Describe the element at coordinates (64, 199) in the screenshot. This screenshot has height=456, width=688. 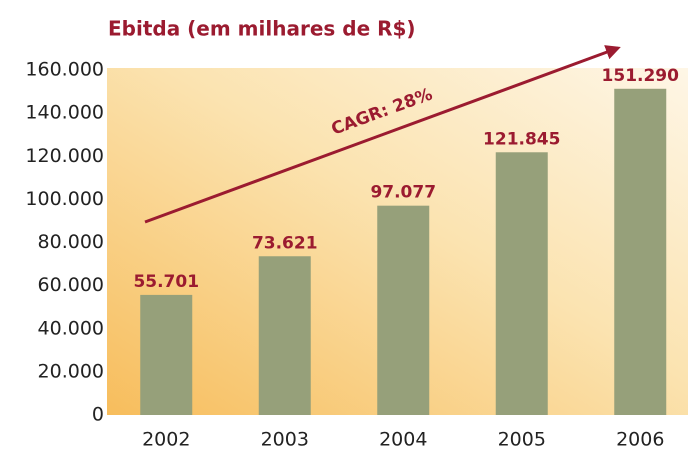
I see `y-tick-label: 100.000` at that location.